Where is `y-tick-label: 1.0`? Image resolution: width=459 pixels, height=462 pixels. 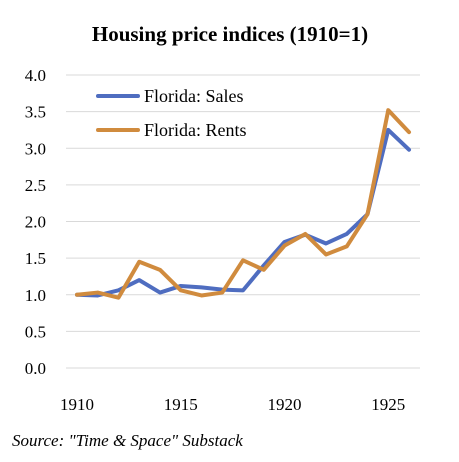
y-tick-label: 1.0 is located at coordinates (35, 295).